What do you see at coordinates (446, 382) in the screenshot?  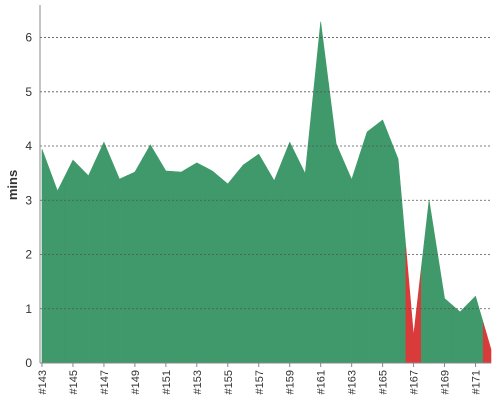 I see `x-tick-label: #169` at bounding box center [446, 382].